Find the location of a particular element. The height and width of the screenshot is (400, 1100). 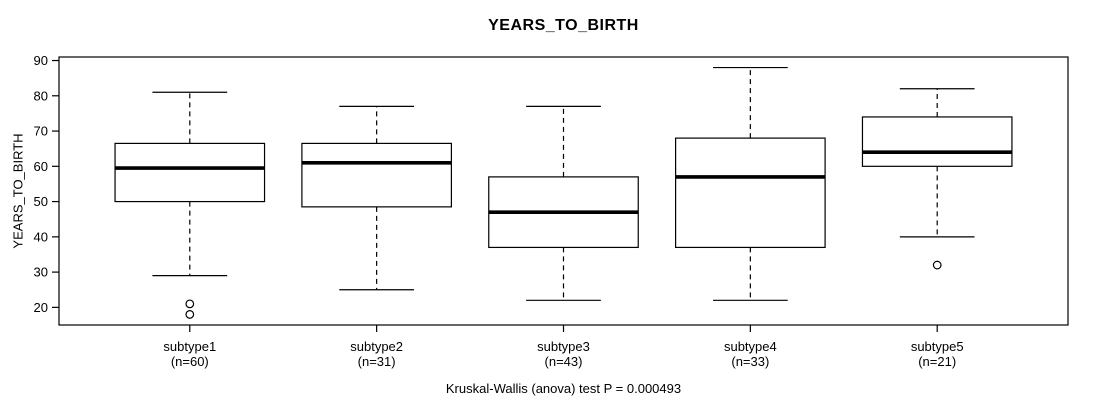

iqr-box-subtype2 is located at coordinates (376, 175).